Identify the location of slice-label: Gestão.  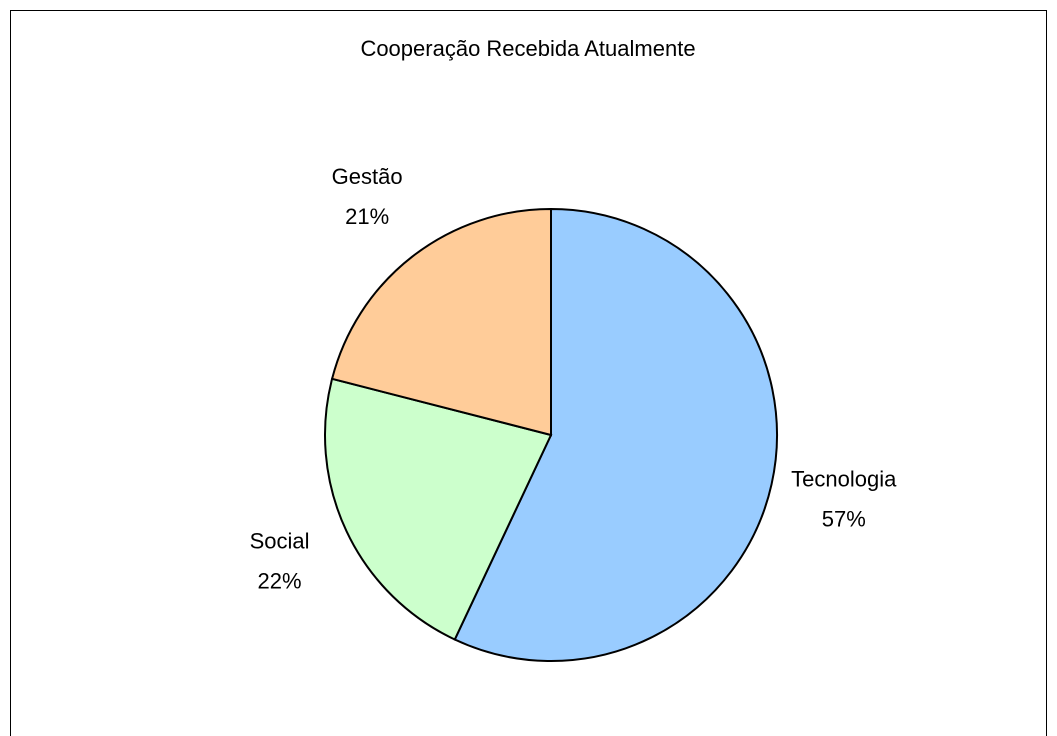
(367, 176).